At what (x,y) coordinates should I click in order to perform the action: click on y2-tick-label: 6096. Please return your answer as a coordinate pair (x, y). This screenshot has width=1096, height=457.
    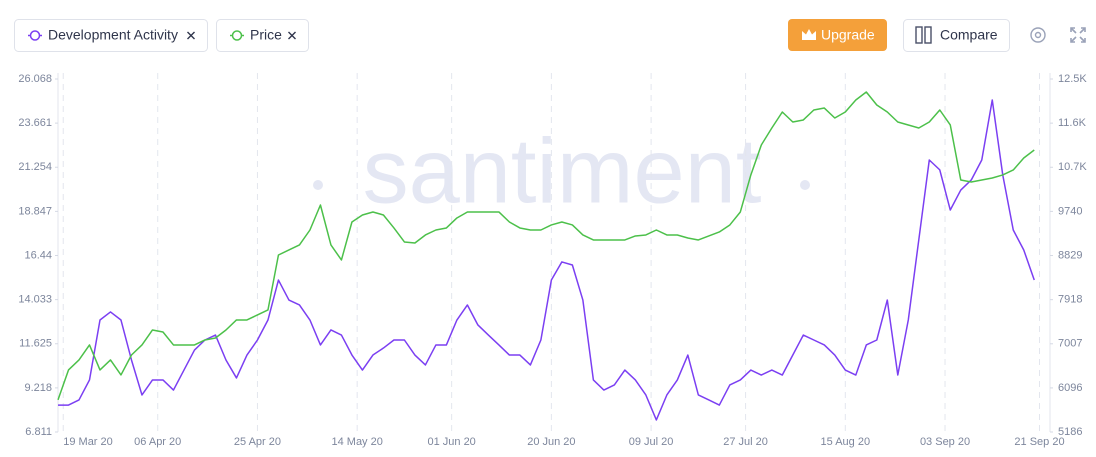
    Looking at the image, I should click on (1070, 388).